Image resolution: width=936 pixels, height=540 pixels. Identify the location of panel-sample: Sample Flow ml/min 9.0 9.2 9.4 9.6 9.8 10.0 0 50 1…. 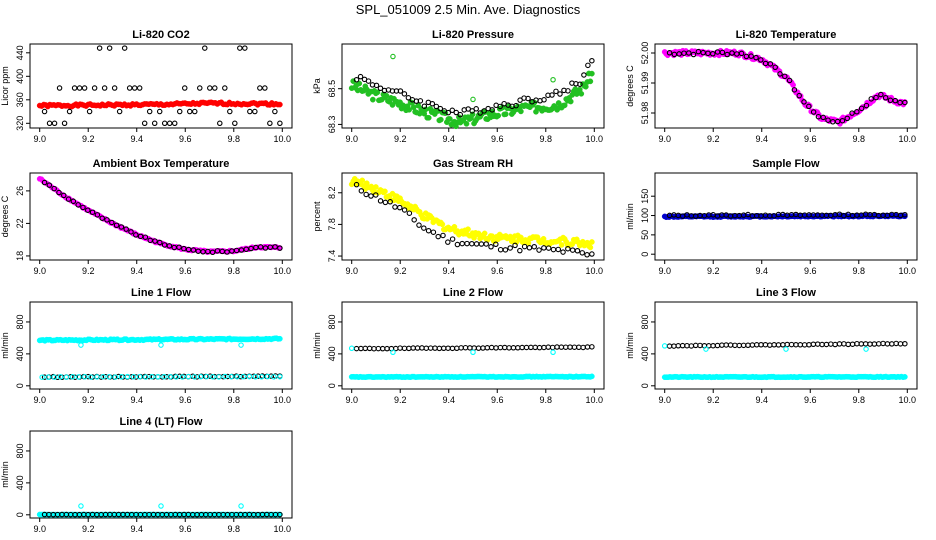
(771, 217).